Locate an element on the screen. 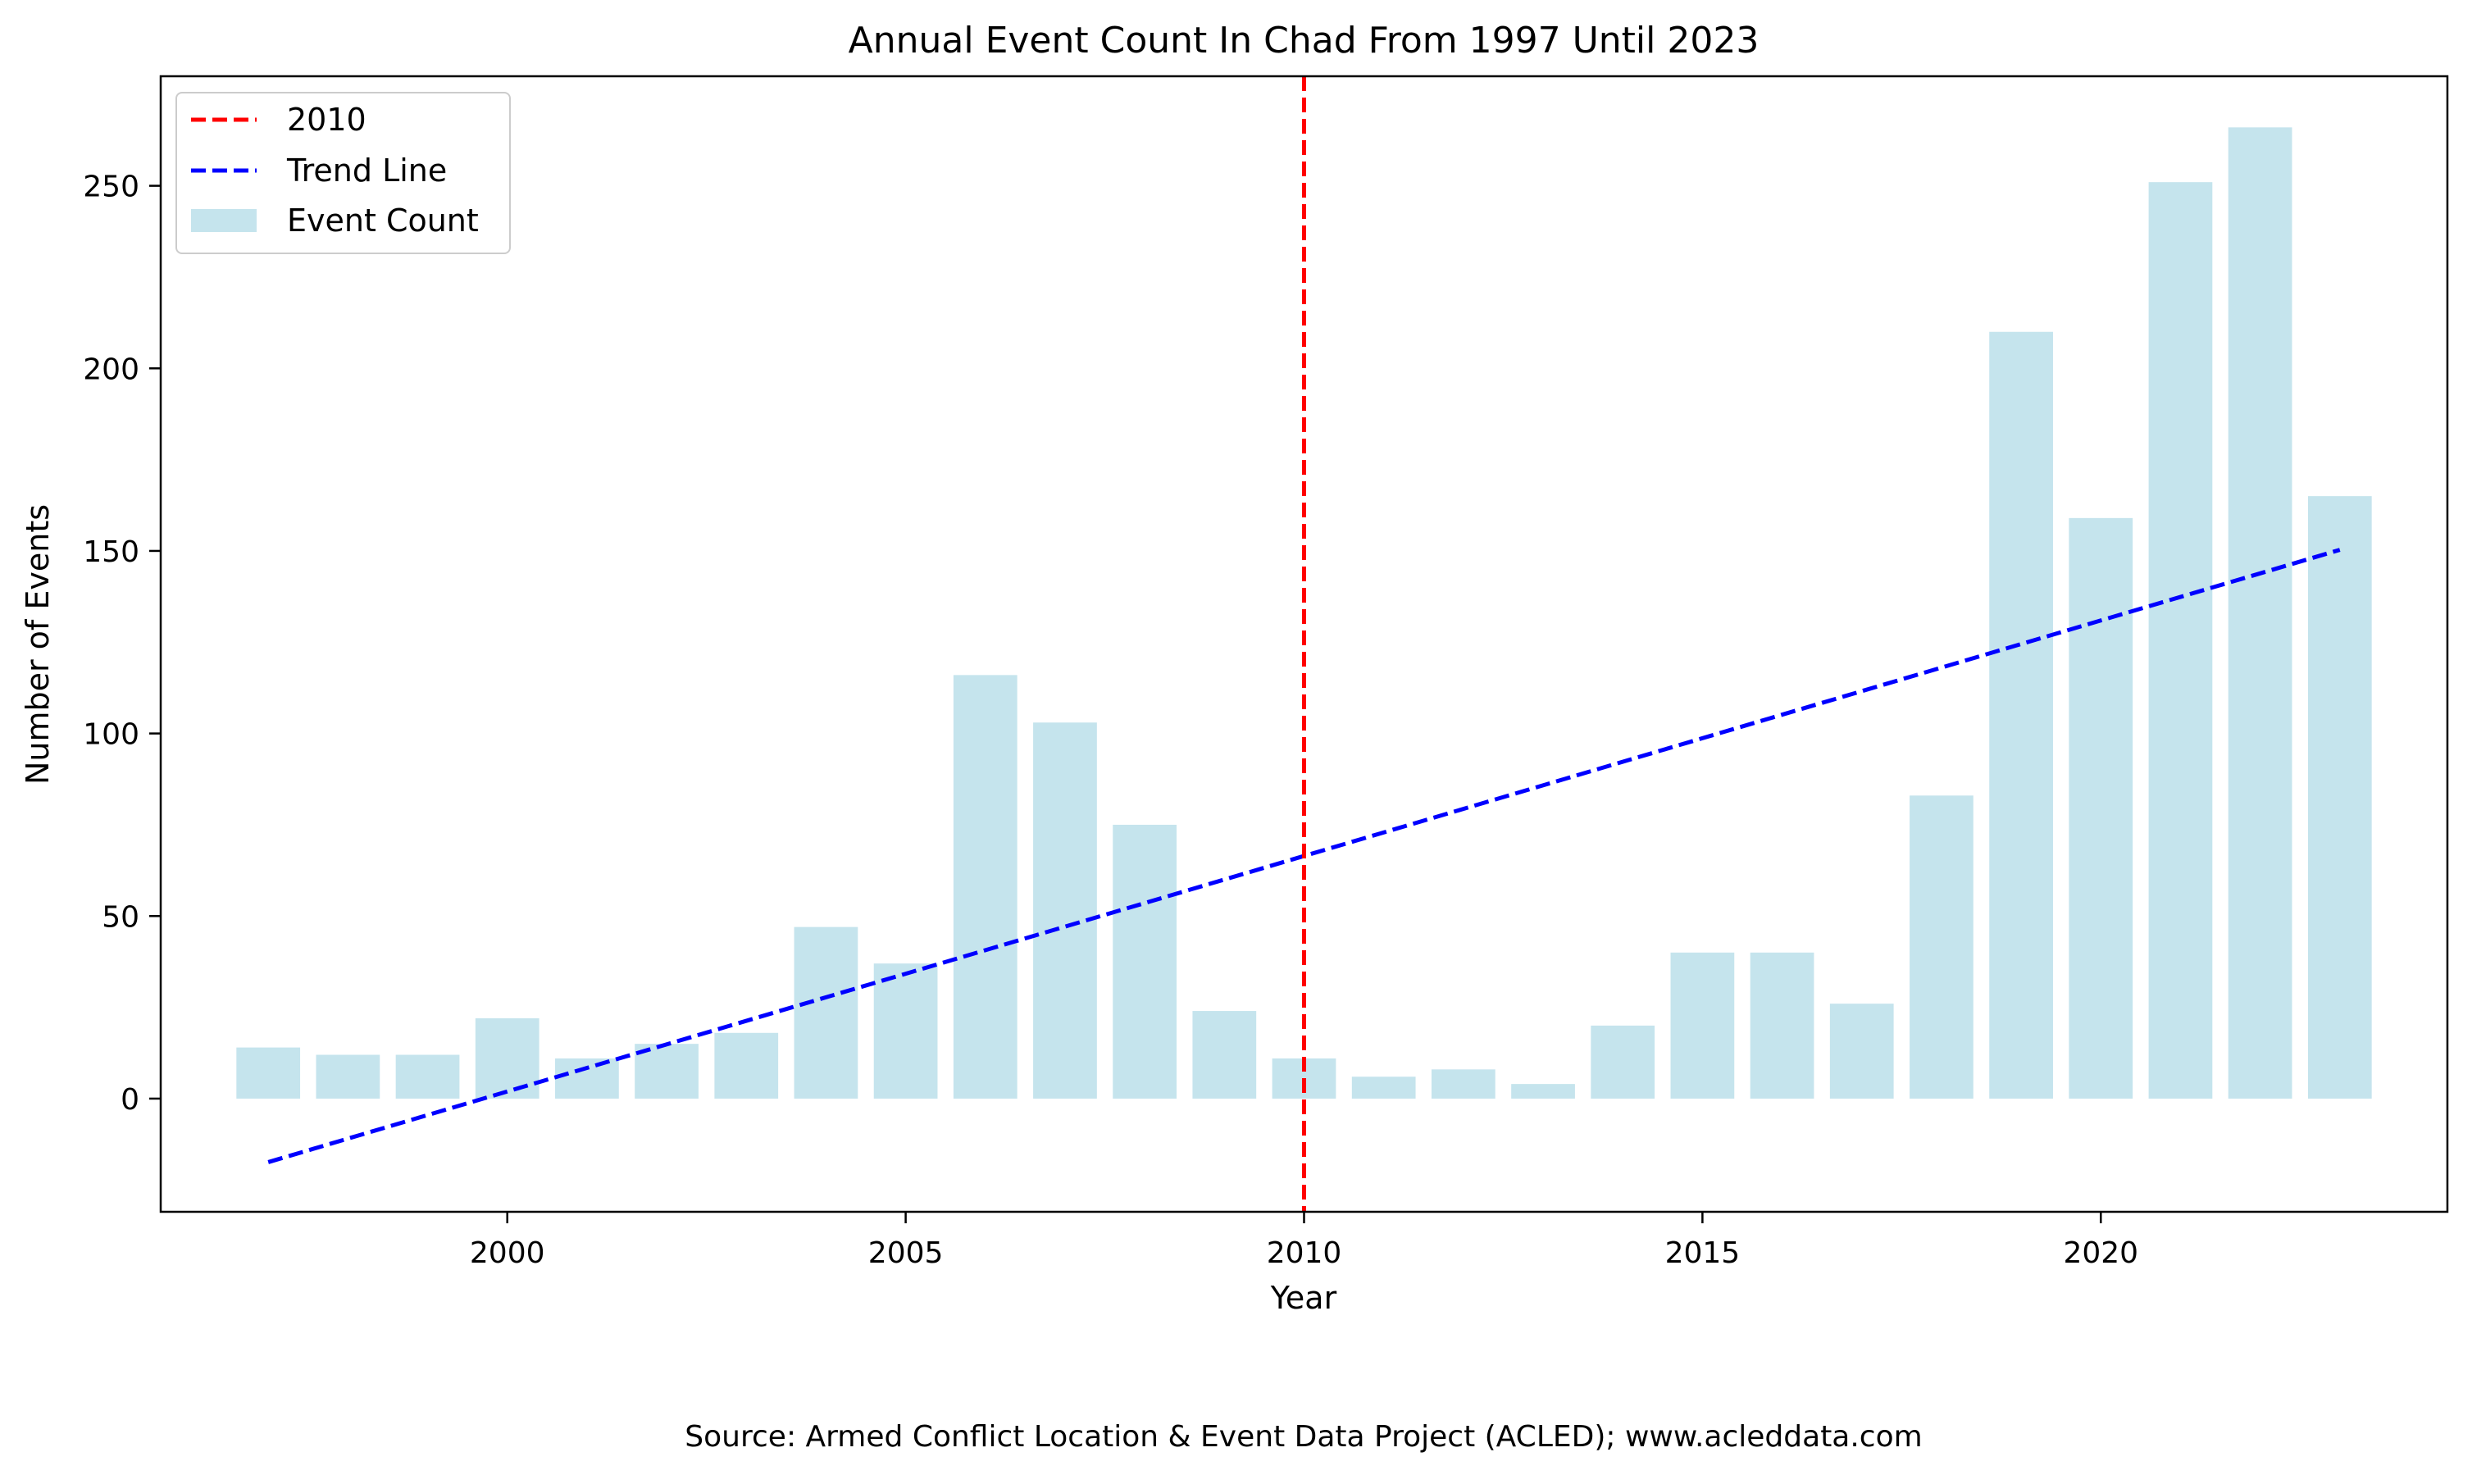  bar-2009 is located at coordinates (1224, 1055).